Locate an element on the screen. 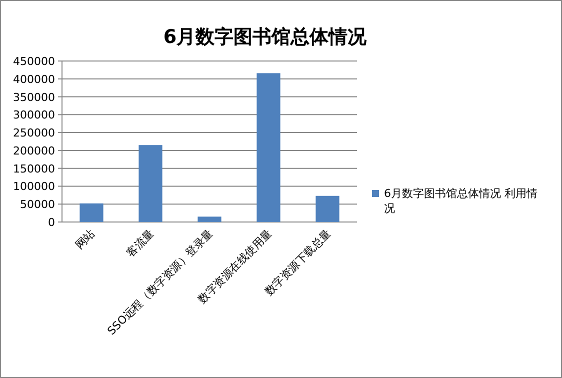 The width and height of the screenshot is (562, 378). x-tick-label: 客流量 is located at coordinates (140, 243).